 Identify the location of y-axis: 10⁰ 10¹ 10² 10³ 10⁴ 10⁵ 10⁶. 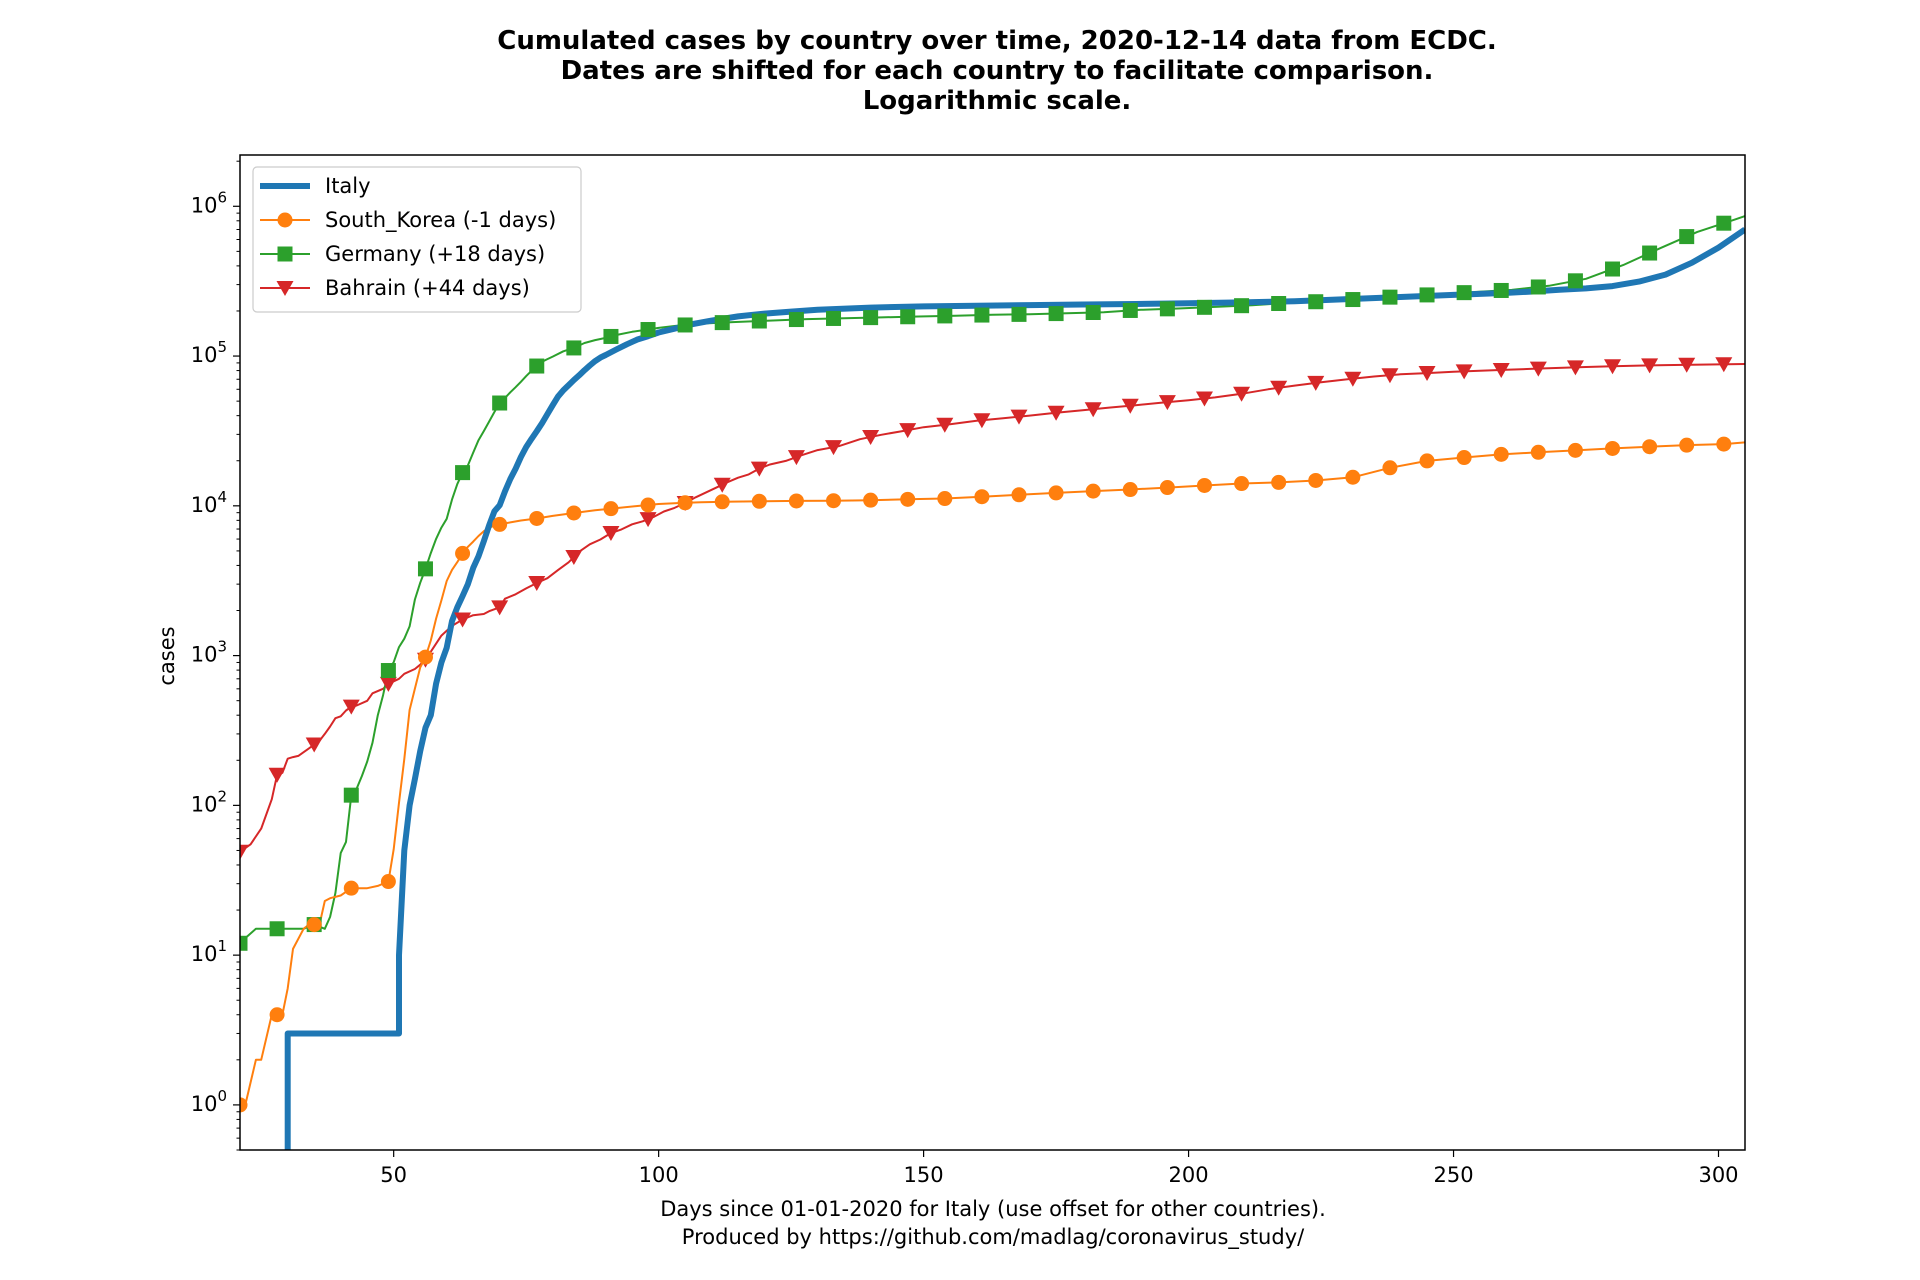
(215, 655).